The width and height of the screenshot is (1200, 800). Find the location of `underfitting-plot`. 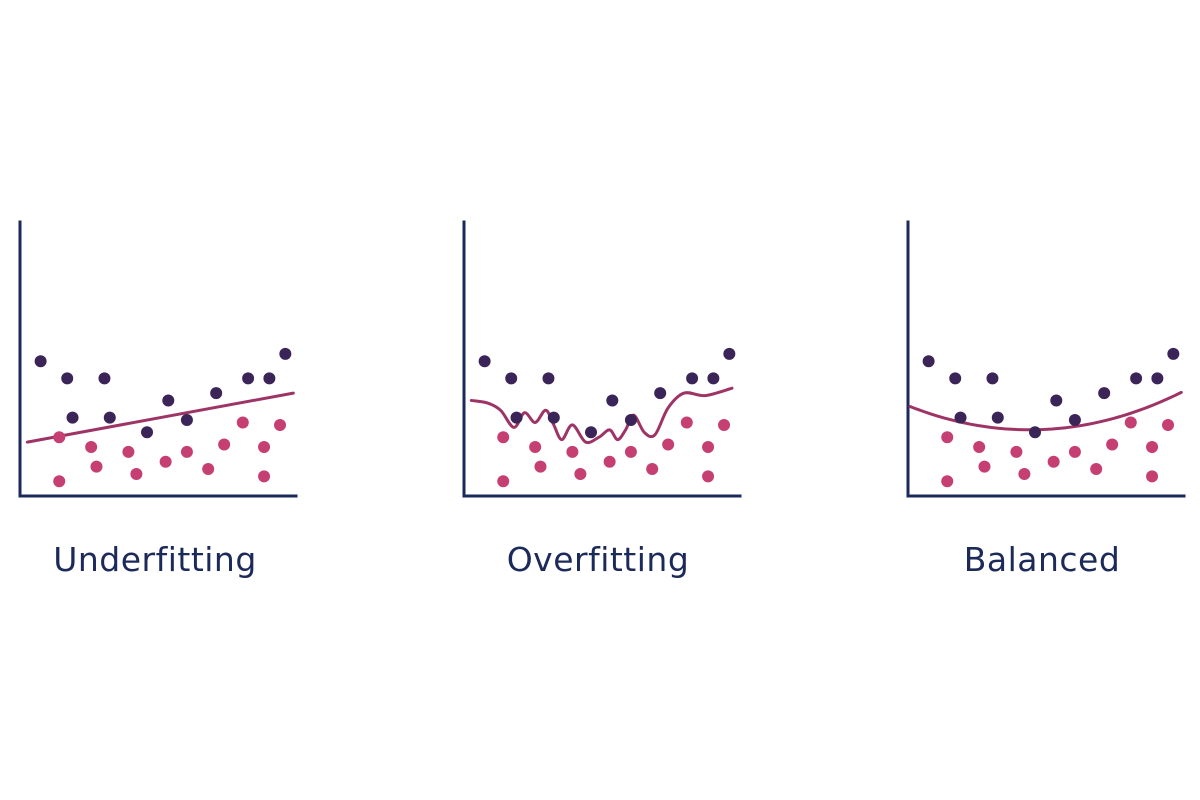

underfitting-plot is located at coordinates (158, 359).